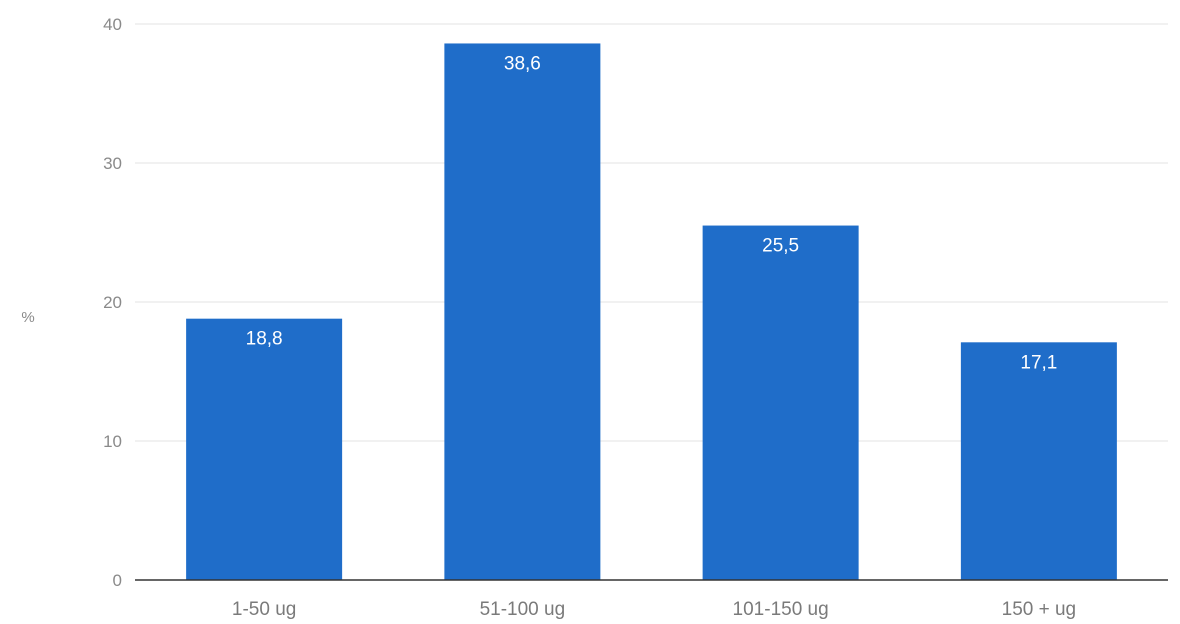 The width and height of the screenshot is (1180, 624). I want to click on y-axis-ticks: 0 10 20 30 40, so click(112, 302).